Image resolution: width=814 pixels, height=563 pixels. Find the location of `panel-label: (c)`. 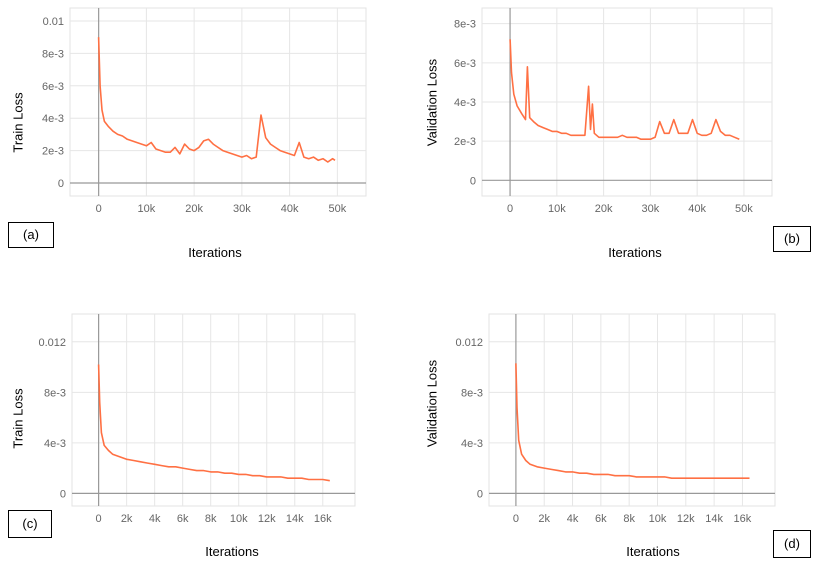

panel-label: (c) is located at coordinates (30, 524).